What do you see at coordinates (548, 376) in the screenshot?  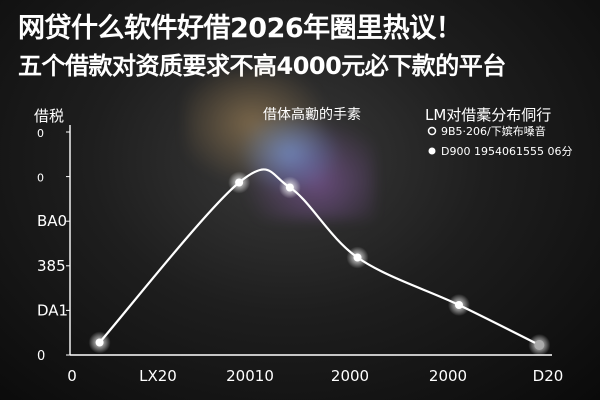 I see `x-tick-label: D20` at bounding box center [548, 376].